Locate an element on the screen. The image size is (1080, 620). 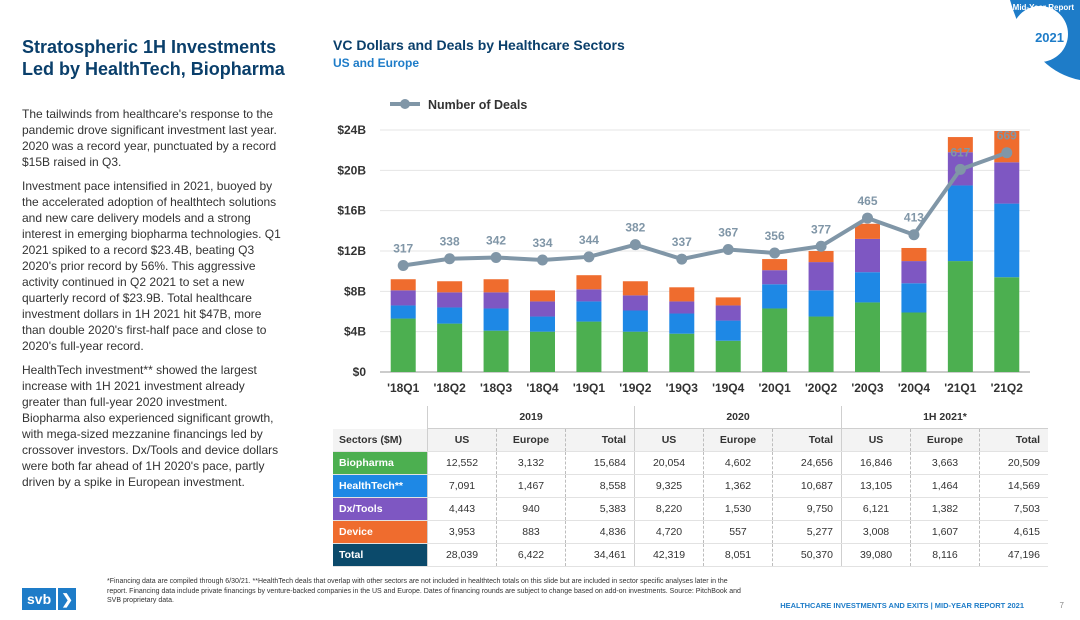
deals-label: 317 is located at coordinates (403, 248).